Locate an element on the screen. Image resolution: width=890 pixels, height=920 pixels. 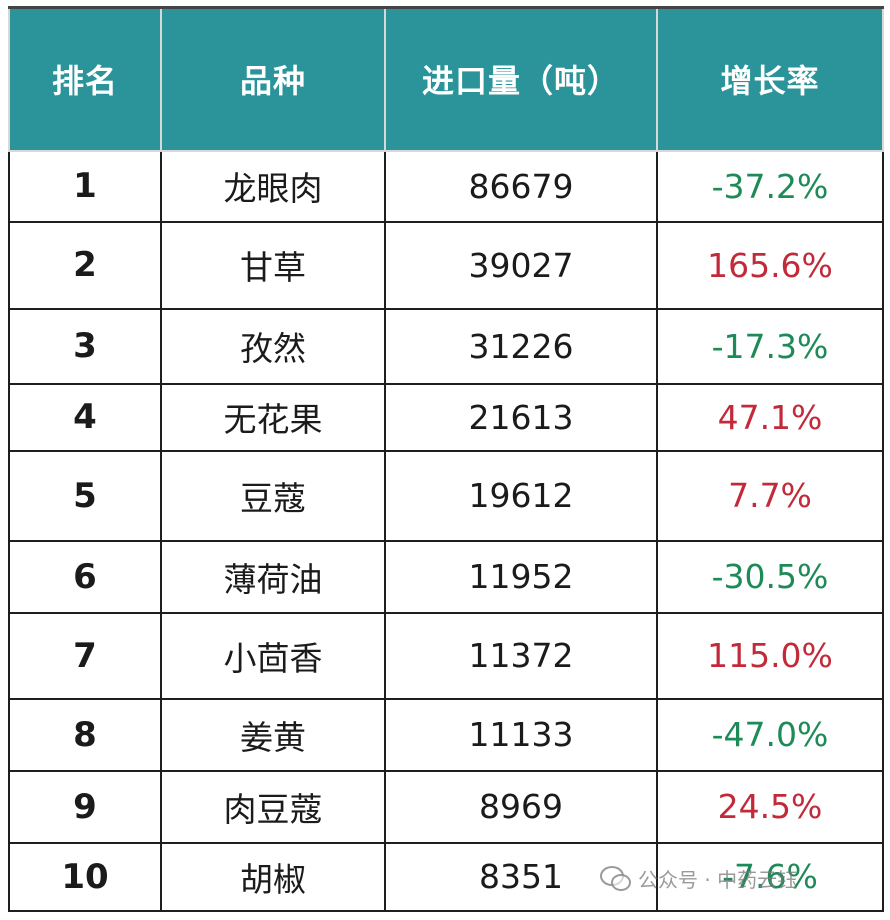
import-volume-cell: 11372 is located at coordinates (521, 655).